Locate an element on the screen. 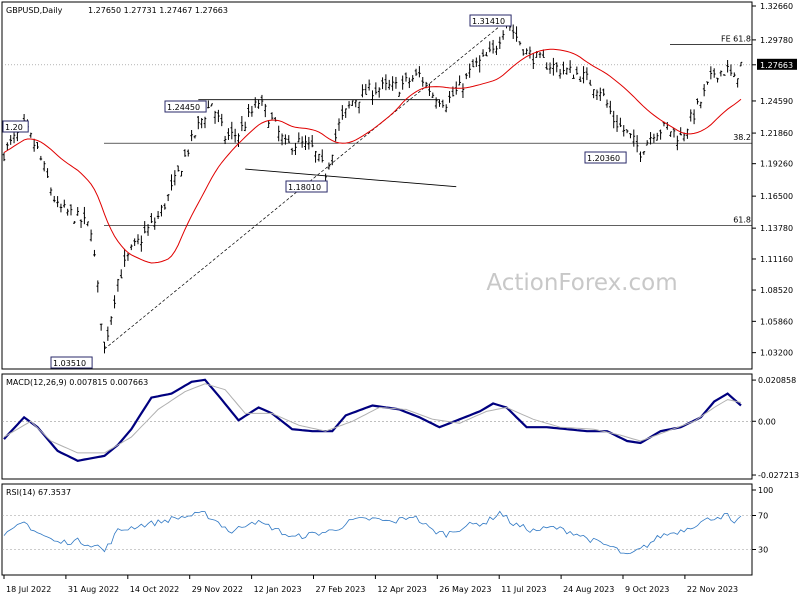 The image size is (800, 604). watermark: ActionForex.com is located at coordinates (581, 283).